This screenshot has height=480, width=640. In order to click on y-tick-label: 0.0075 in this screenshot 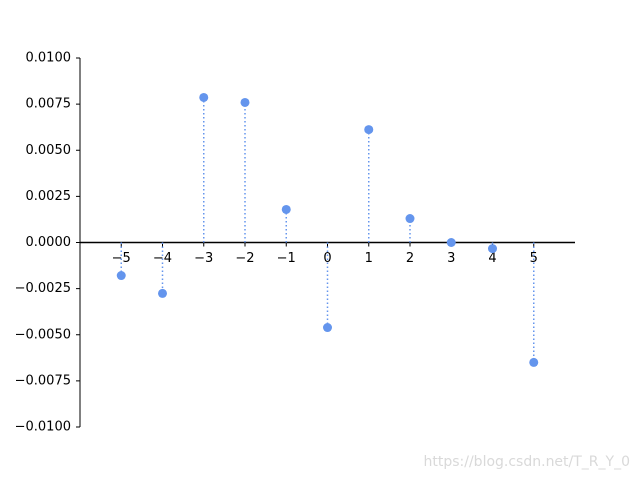, I will do `click(49, 104)`.